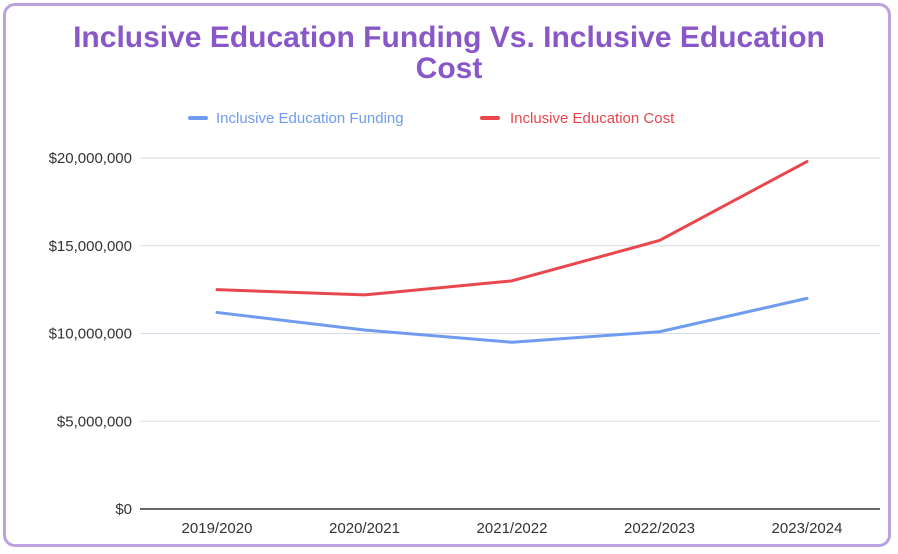 This screenshot has height=554, width=898. Describe the element at coordinates (123, 509) in the screenshot. I see `y-tick-label: $0` at that location.